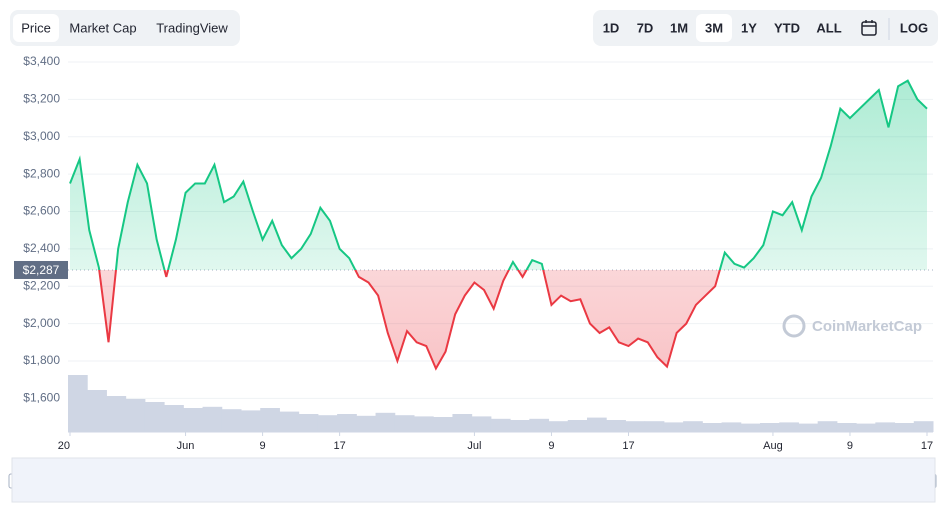 This screenshot has width=947, height=521. I want to click on tab-group, so click(125, 28).